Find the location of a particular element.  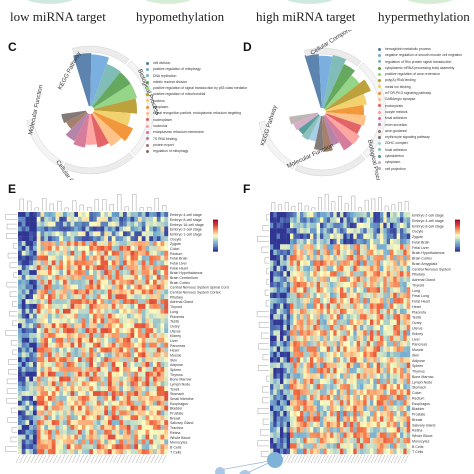

f-row-label: Brain Amygdala is located at coordinates (424, 264).